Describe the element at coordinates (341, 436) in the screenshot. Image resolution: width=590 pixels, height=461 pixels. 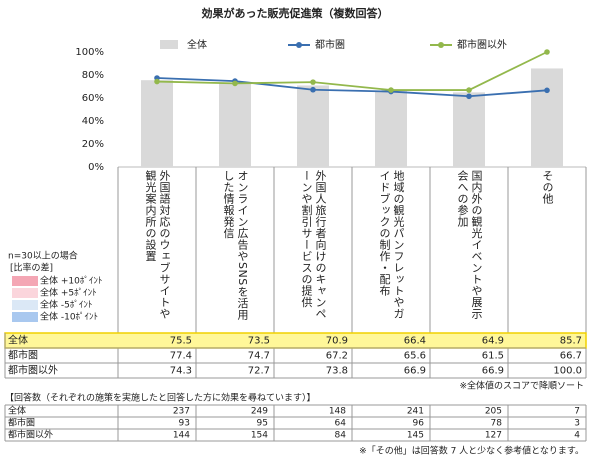
I see `count-value: 84` at that location.